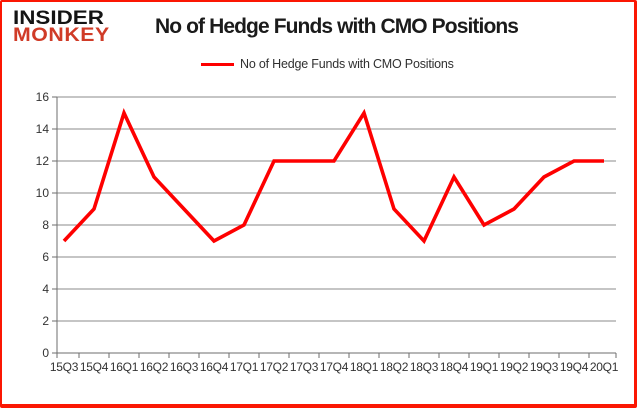 The height and width of the screenshot is (408, 637). Describe the element at coordinates (394, 367) in the screenshot. I see `x-tick-label: 18Q2` at that location.